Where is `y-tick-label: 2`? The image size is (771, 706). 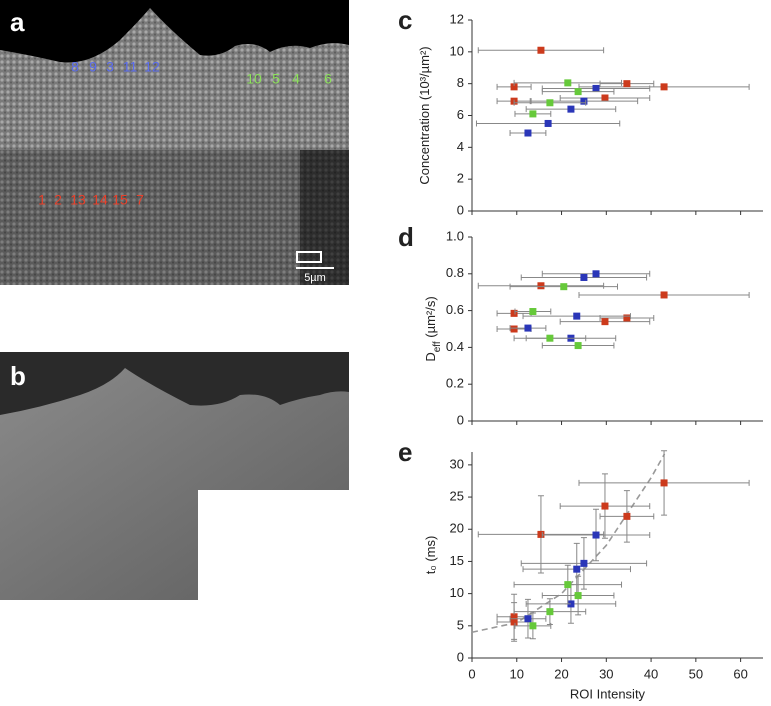 y-tick-label: 2 is located at coordinates (460, 178).